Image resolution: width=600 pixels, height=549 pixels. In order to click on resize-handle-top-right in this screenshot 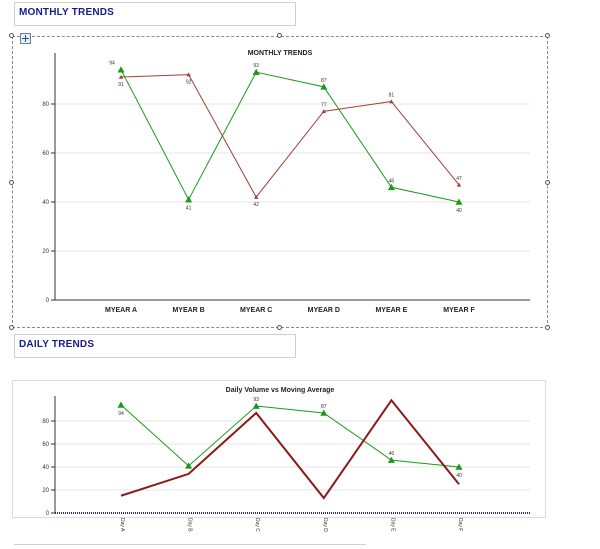, I will do `click(547, 35)`.